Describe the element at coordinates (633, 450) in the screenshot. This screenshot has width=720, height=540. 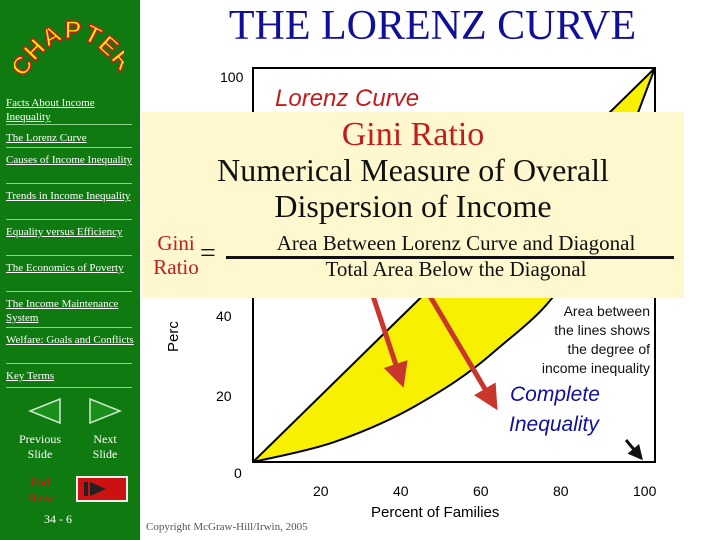
I see `arrow-to-corner` at that location.